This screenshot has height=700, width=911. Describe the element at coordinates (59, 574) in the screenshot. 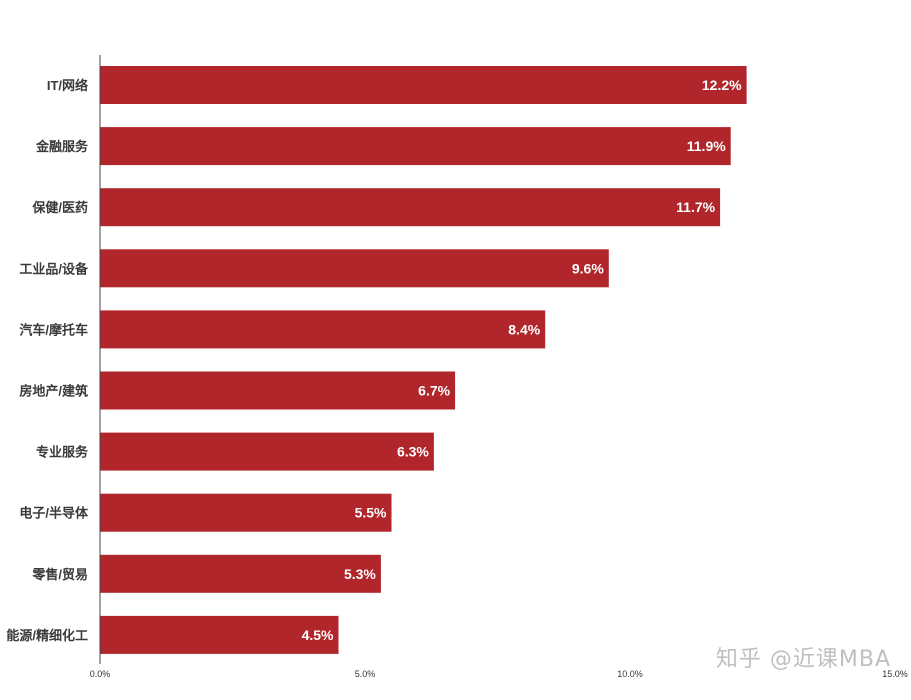

I see `category-label: 零售/贸易` at that location.